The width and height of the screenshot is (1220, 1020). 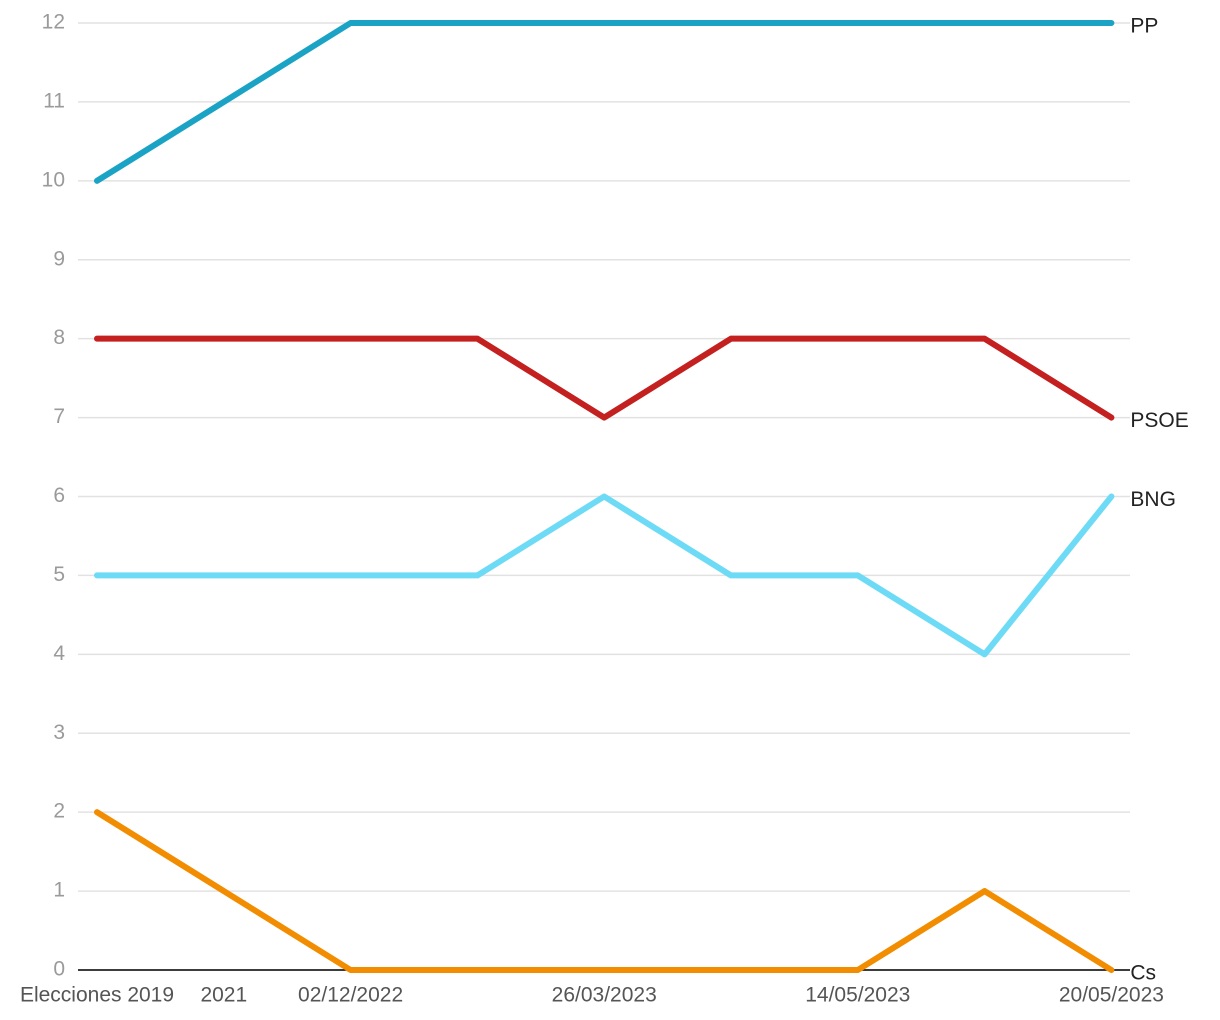 What do you see at coordinates (223, 995) in the screenshot?
I see `x-tick-label: 2021` at bounding box center [223, 995].